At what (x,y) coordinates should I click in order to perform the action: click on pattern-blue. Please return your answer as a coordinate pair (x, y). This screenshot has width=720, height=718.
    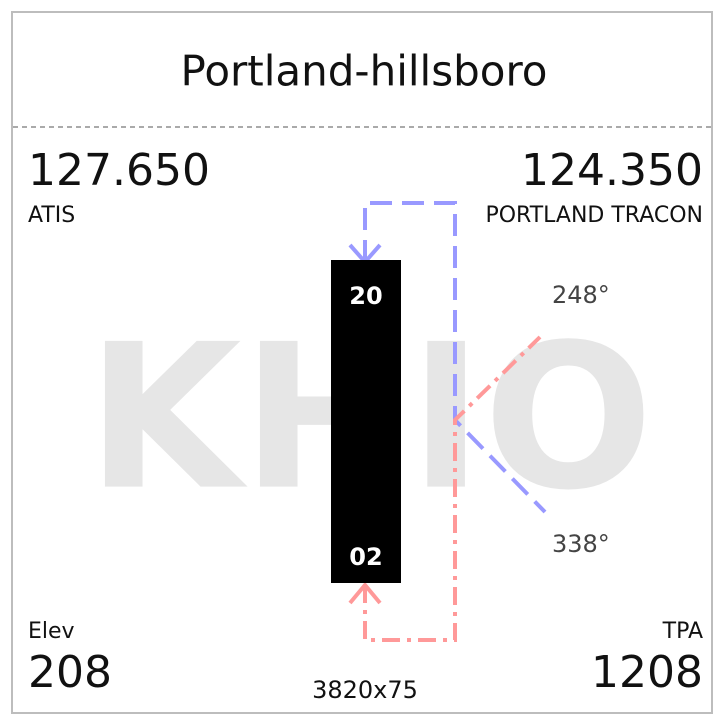
    Looking at the image, I should click on (455, 357).